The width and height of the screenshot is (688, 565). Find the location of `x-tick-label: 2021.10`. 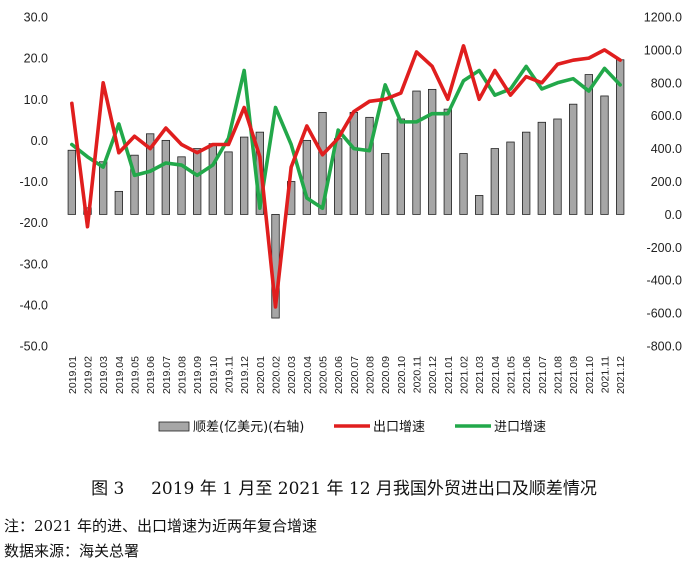

x-tick-label: 2021.10 is located at coordinates (590, 375).